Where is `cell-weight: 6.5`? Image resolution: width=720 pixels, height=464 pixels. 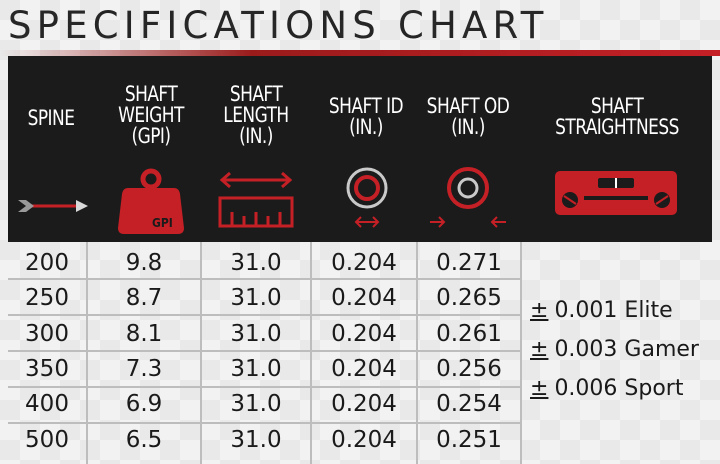
cell-weight: 6.5 is located at coordinates (144, 440).